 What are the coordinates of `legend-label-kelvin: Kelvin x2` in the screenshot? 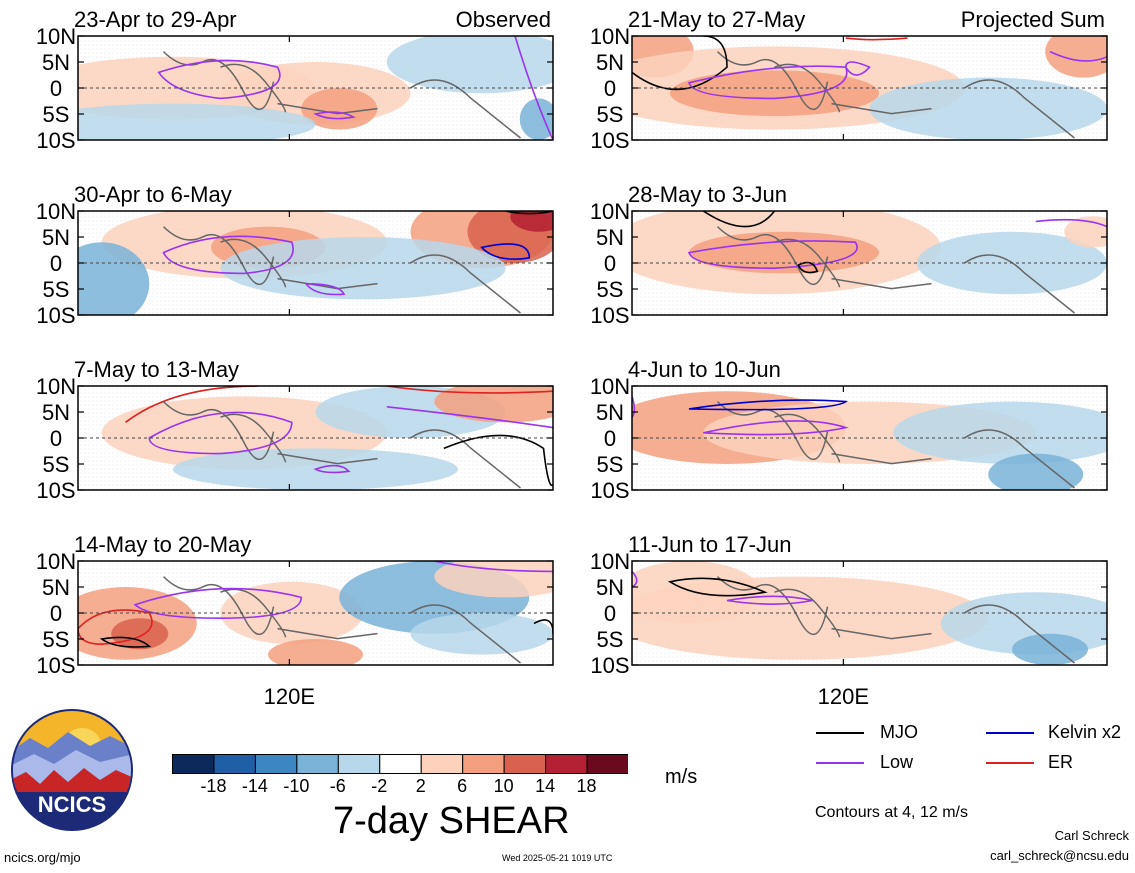 It's located at (1085, 732).